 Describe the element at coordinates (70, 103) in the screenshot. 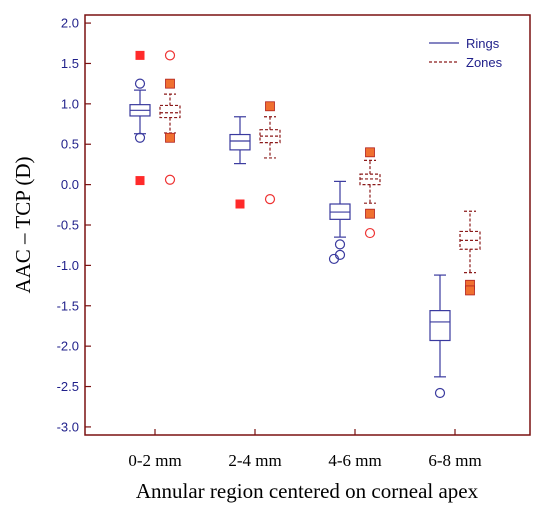

I see `y-tick-label: 1.0` at that location.